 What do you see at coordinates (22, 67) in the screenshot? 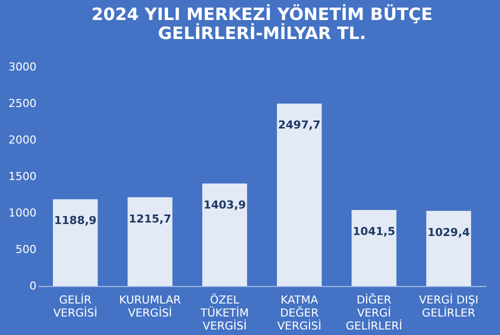
I see `y-tick-label: 3000` at bounding box center [22, 67].